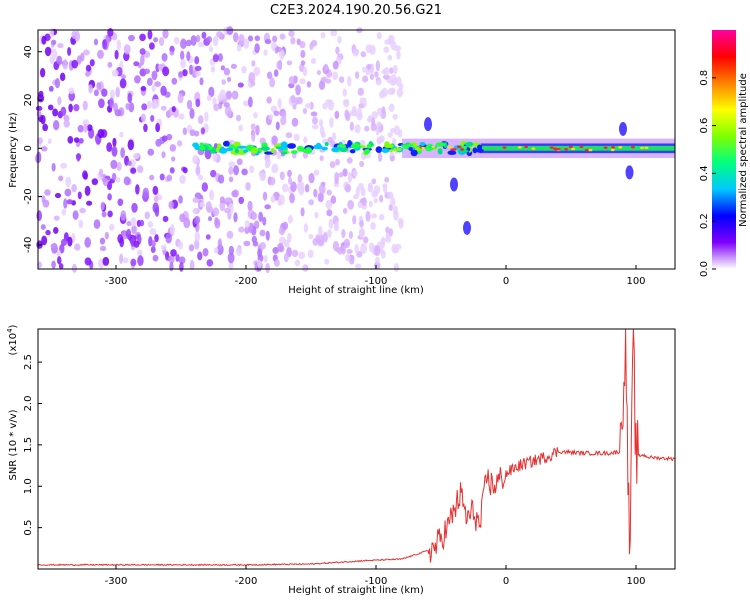 Image resolution: width=750 pixels, height=600 pixels. I want to click on heatmap-y-tick-label: 0, so click(28, 148).